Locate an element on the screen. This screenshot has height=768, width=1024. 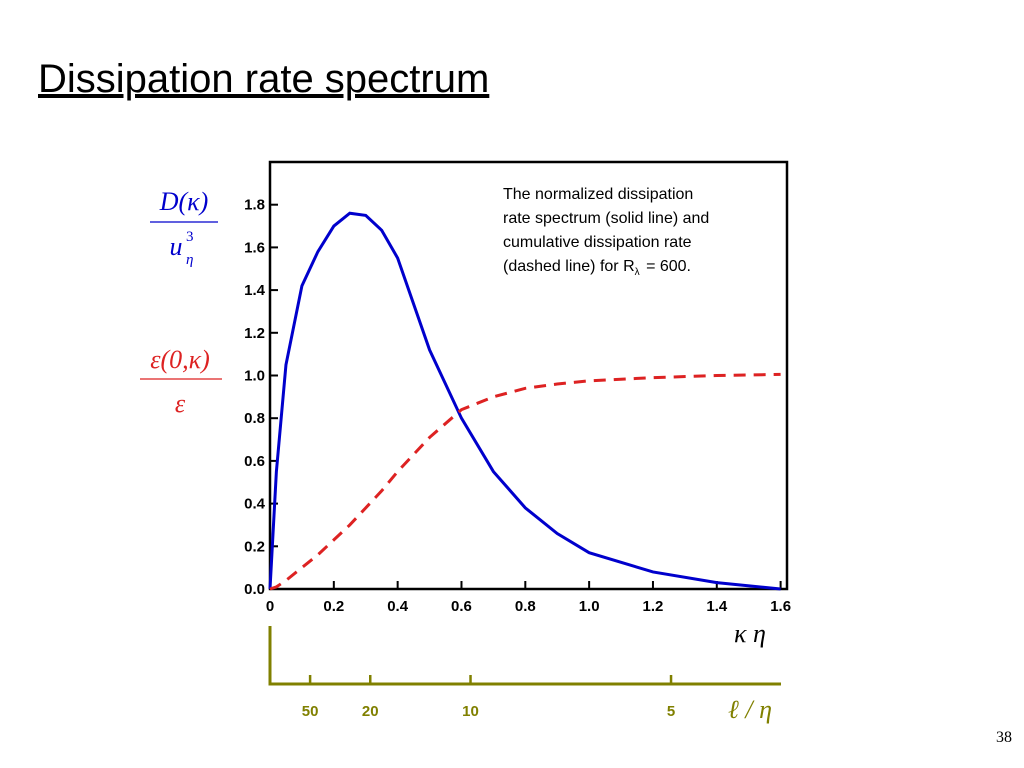
data-line is located at coordinates (525, 481).